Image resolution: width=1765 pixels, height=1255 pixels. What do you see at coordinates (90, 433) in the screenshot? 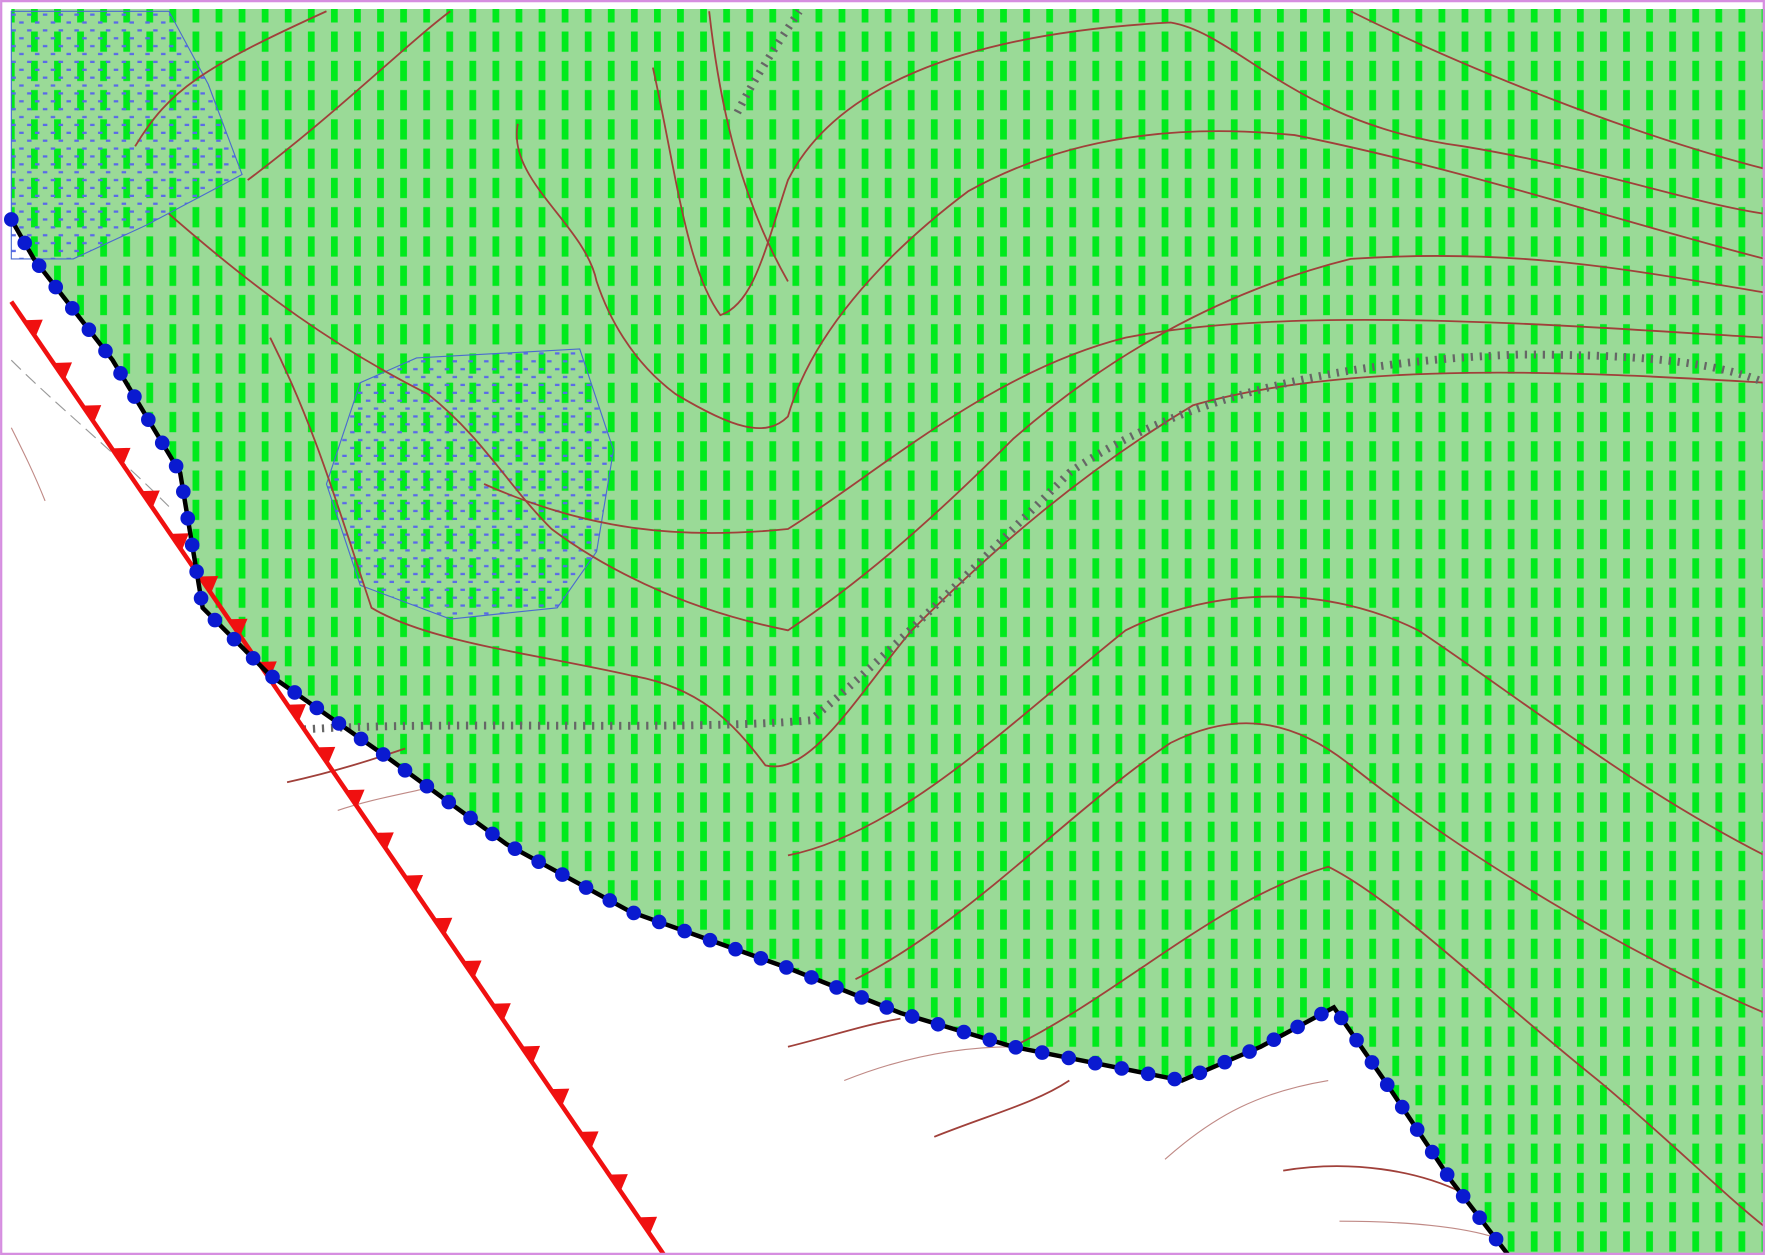
I see `trail` at bounding box center [90, 433].